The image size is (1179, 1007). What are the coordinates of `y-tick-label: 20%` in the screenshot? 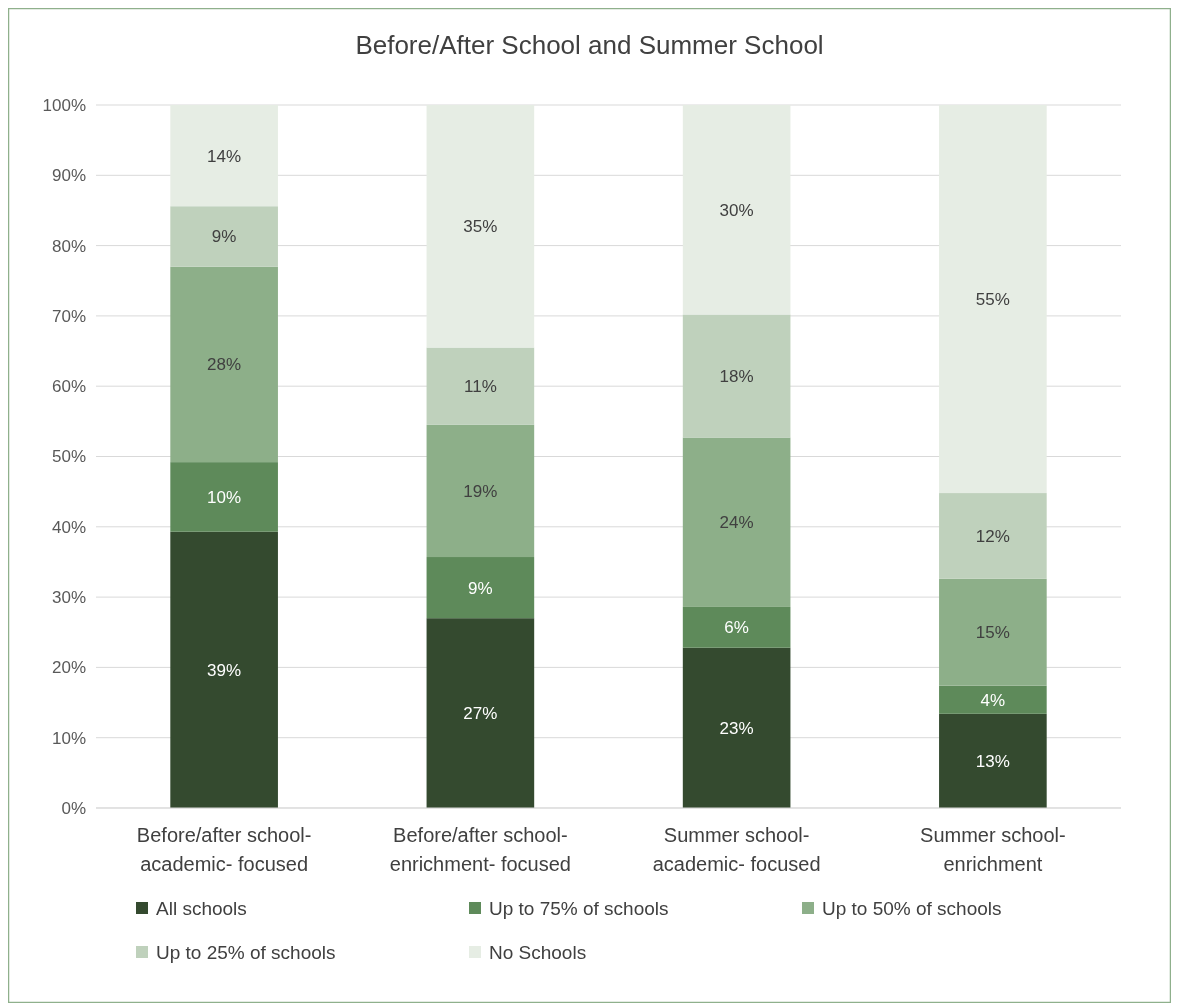 It's located at (68, 668).